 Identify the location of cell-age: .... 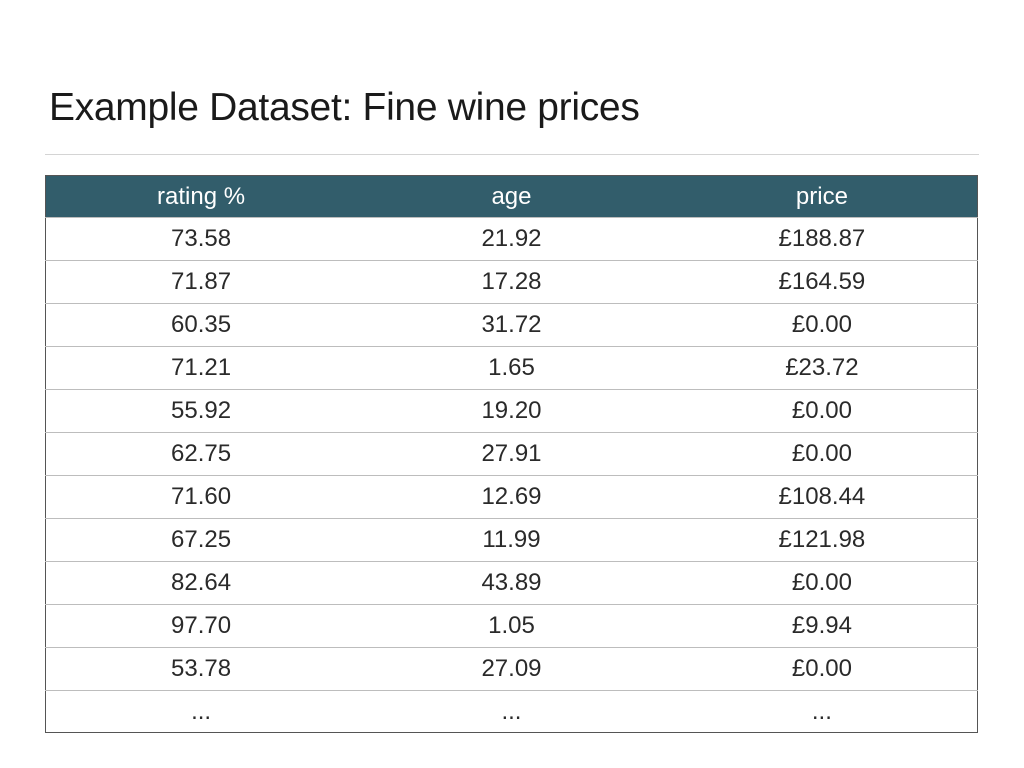
(511, 711).